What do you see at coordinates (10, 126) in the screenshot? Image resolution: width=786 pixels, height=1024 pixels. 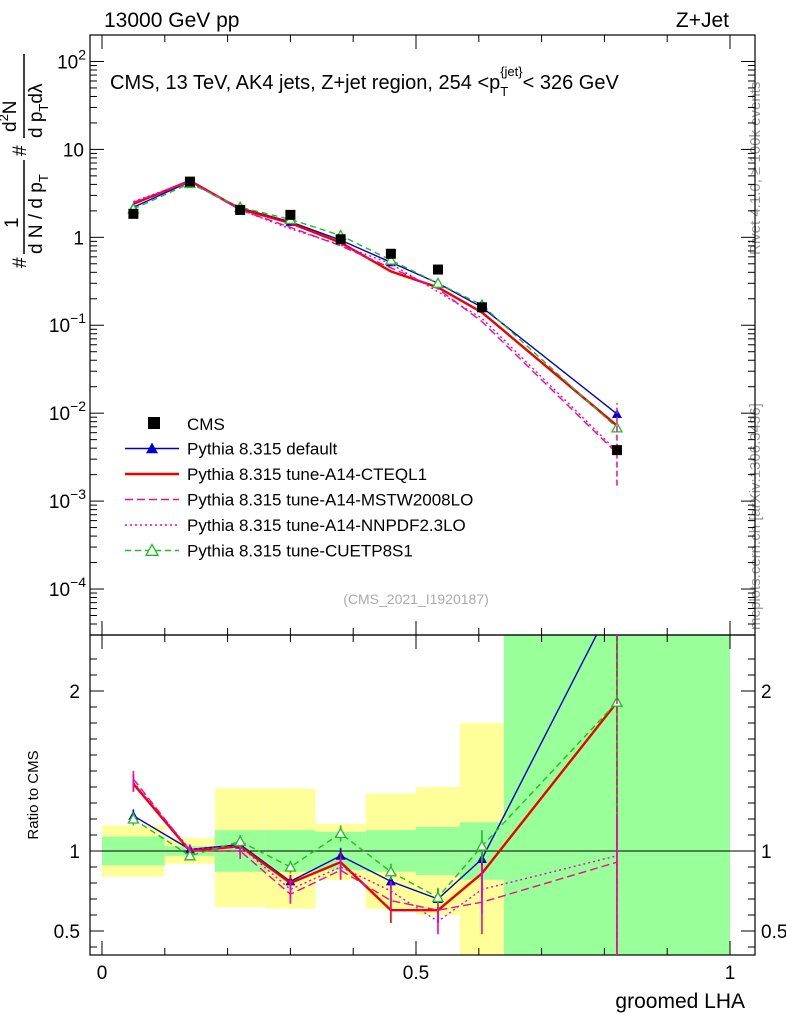 I see `y-label-d: d` at bounding box center [10, 126].